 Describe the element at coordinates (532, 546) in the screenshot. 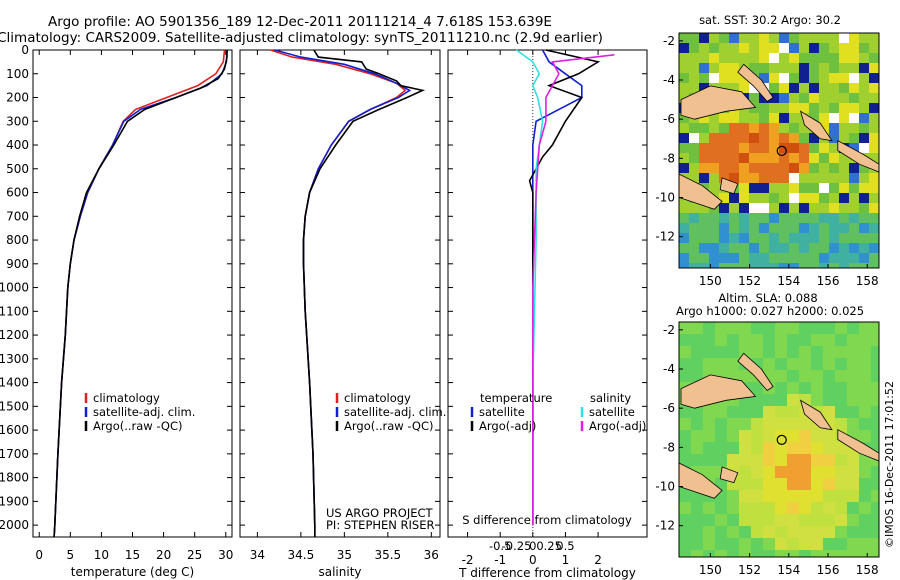

I see `x-tick-label-s: 0` at that location.